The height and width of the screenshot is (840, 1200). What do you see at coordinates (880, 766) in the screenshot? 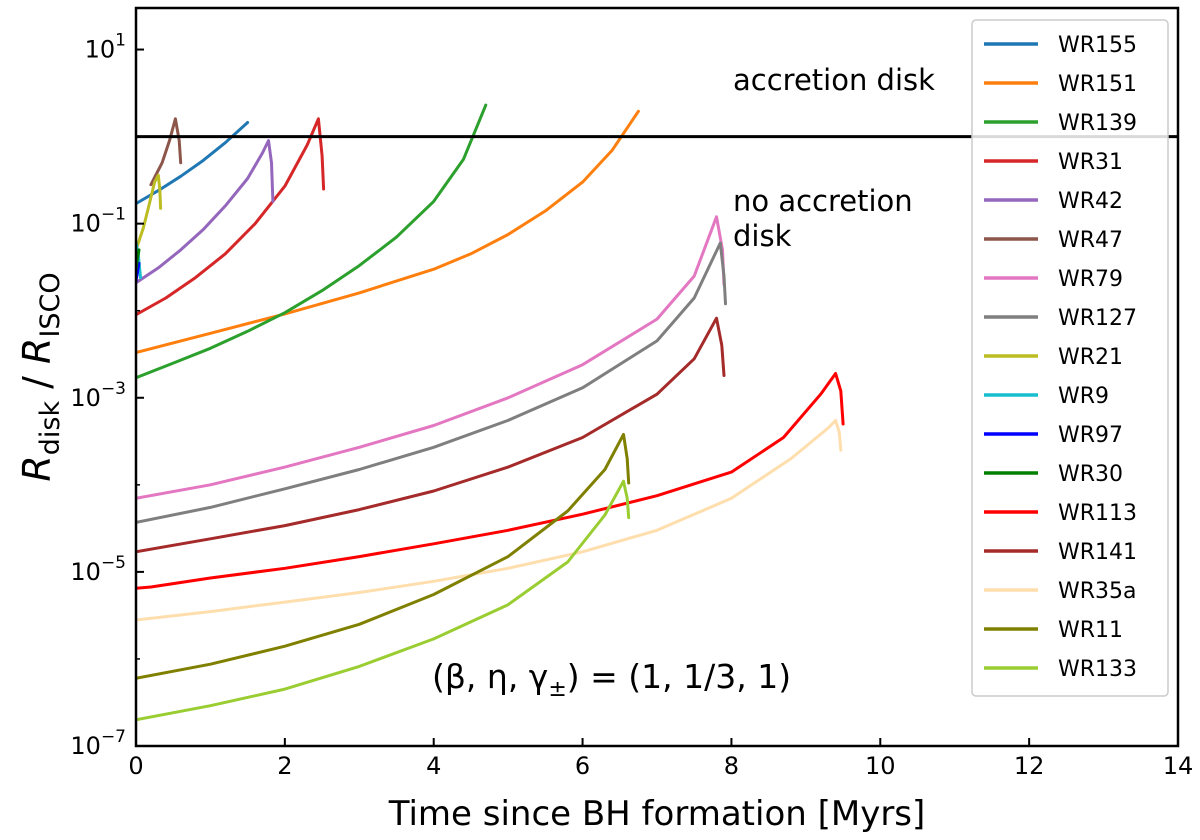
I see `x-tick-label: 10` at bounding box center [880, 766].